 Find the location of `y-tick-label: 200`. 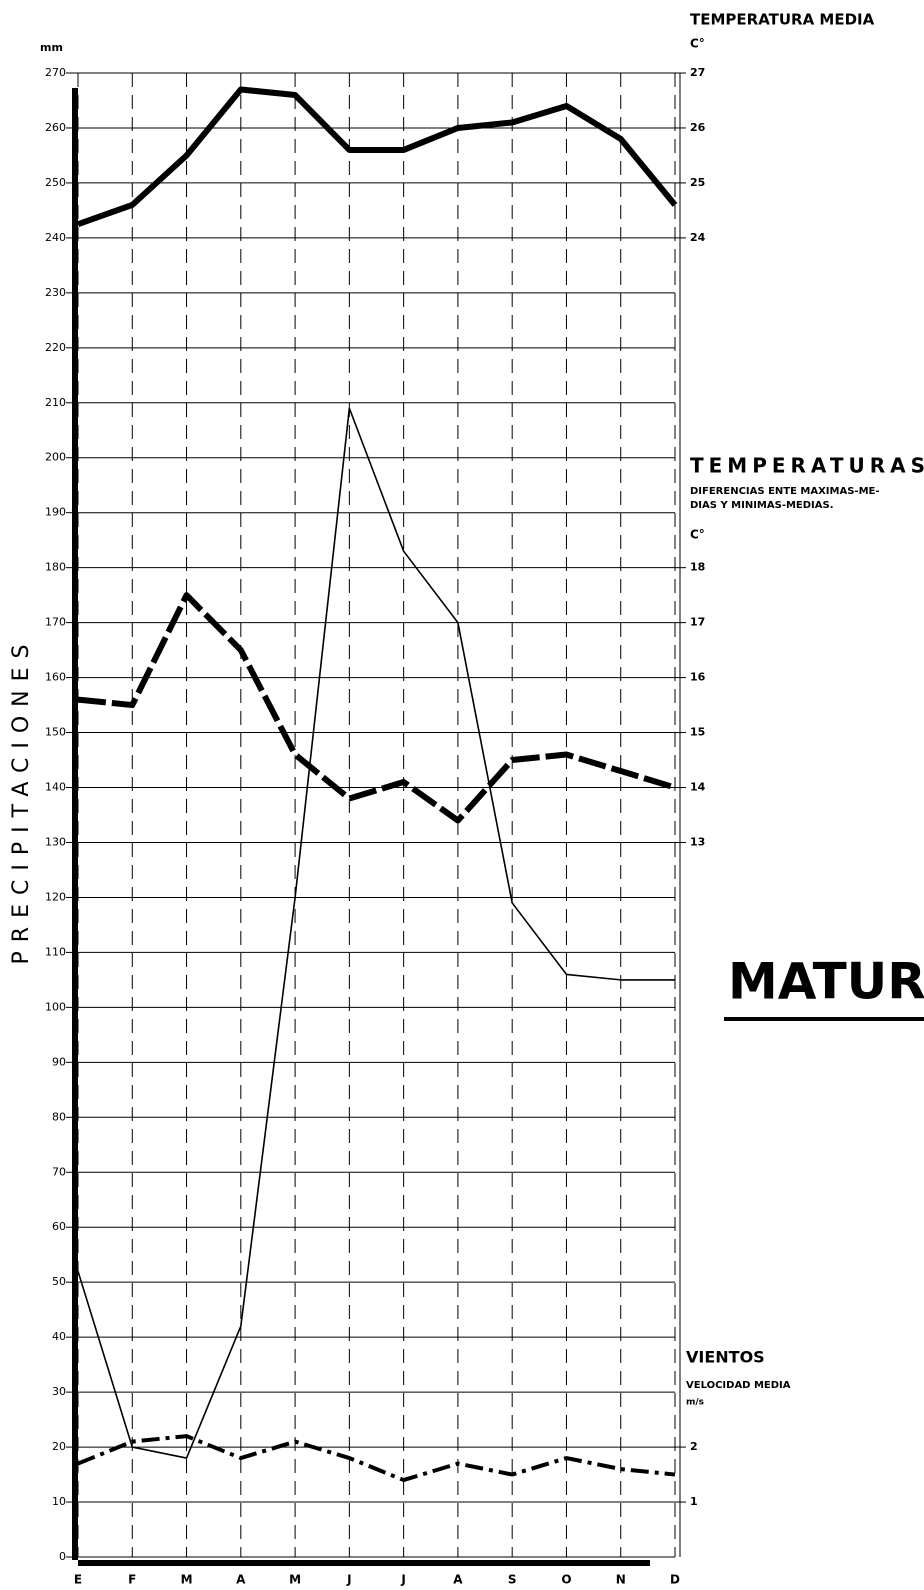

y-tick-label: 200 is located at coordinates (55, 457).